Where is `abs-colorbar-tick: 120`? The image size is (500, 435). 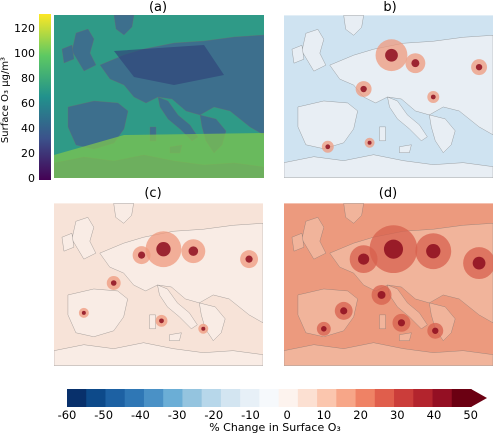 abs-colorbar-tick: 120 is located at coordinates (24, 28).